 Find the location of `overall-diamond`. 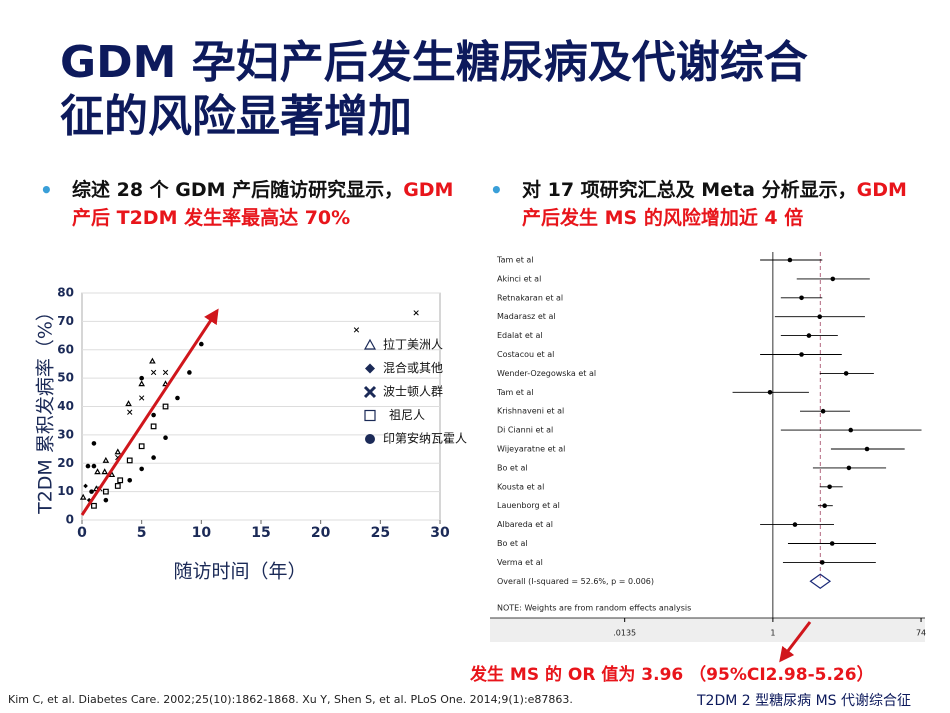

overall-diamond is located at coordinates (820, 581).